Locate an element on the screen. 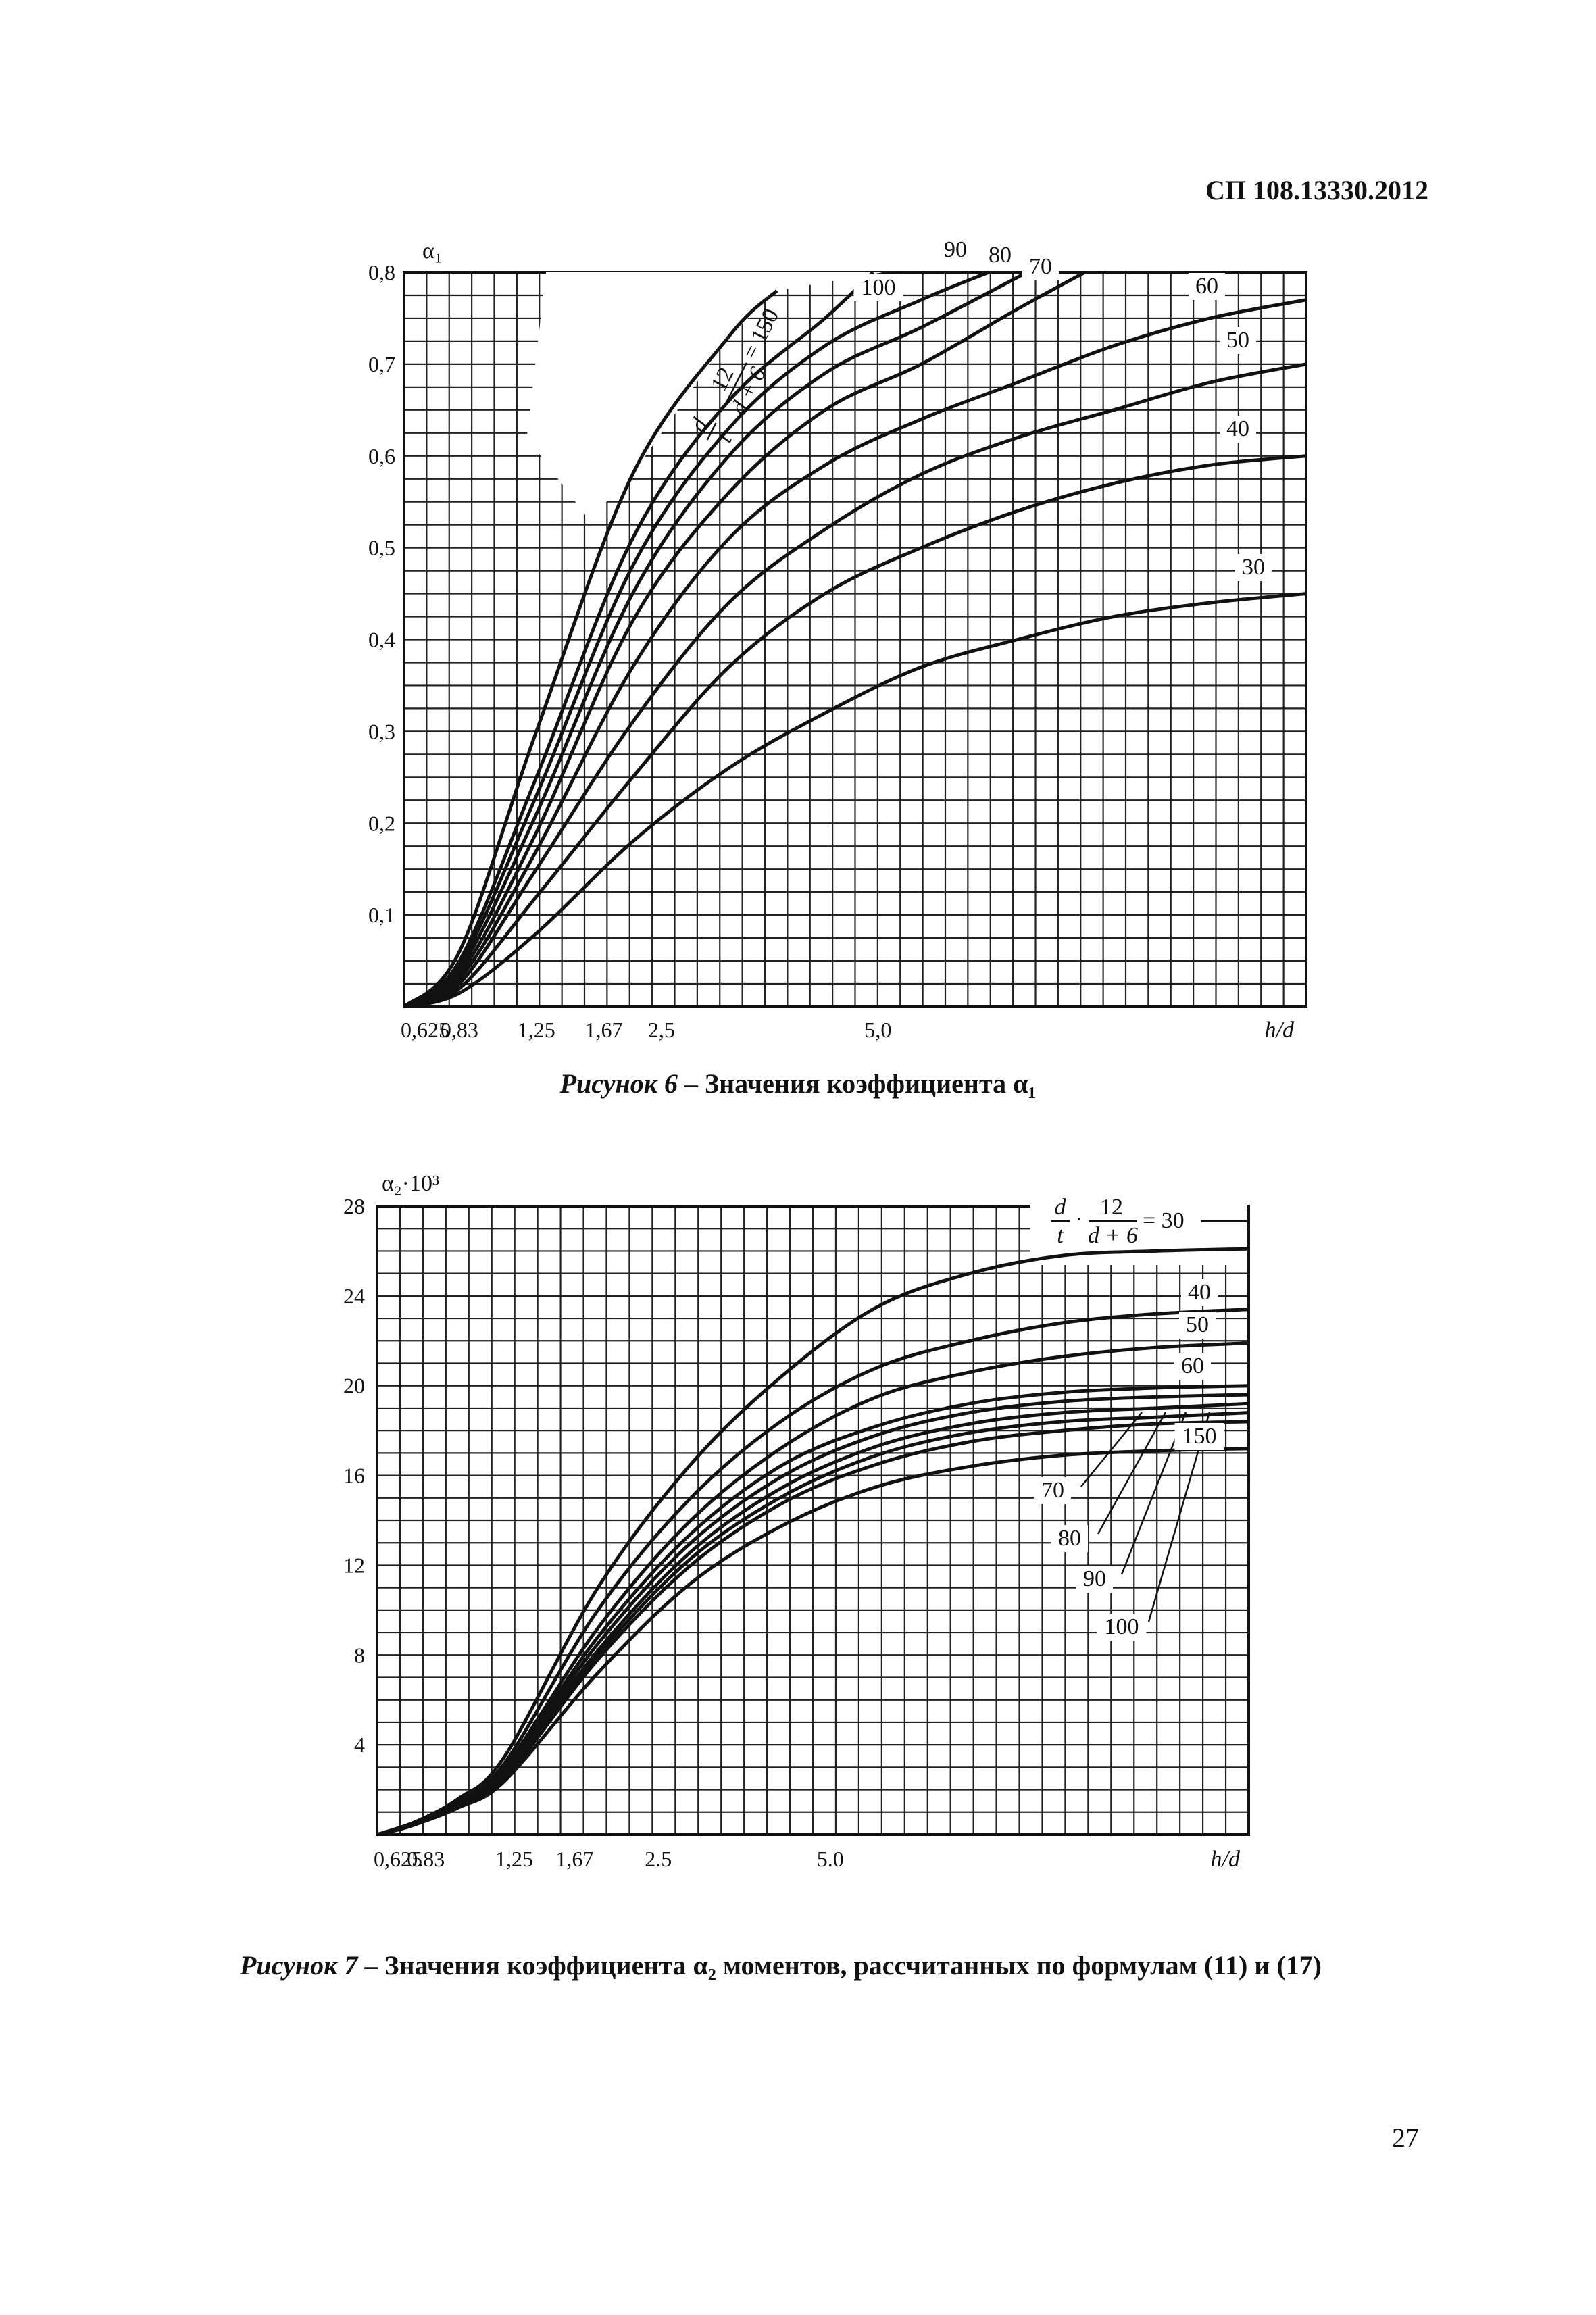  y-axis-title: α₁ is located at coordinates (433, 252).